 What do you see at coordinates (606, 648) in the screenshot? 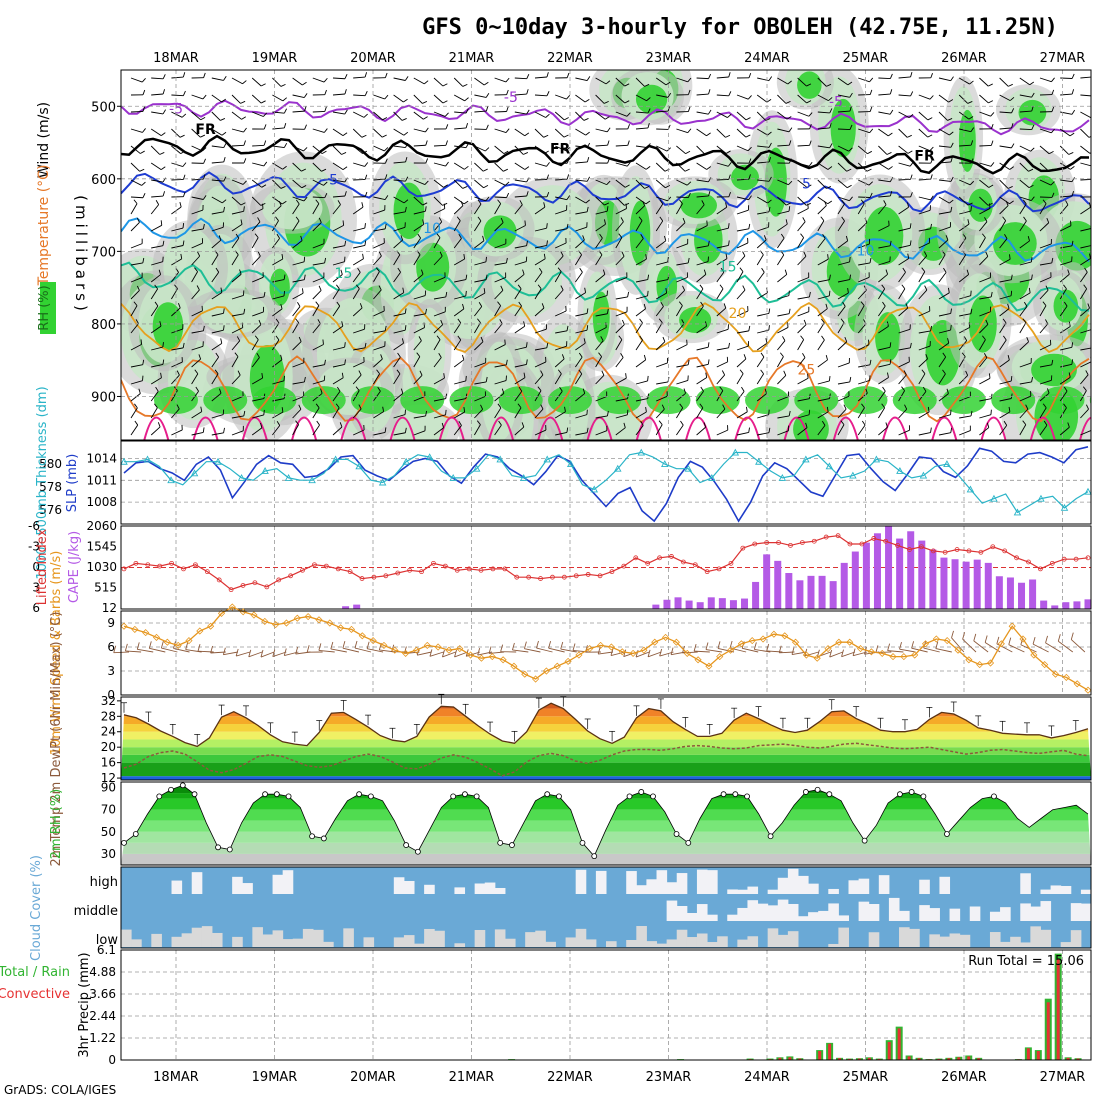
I see `wind10-speed-line` at bounding box center [606, 648].